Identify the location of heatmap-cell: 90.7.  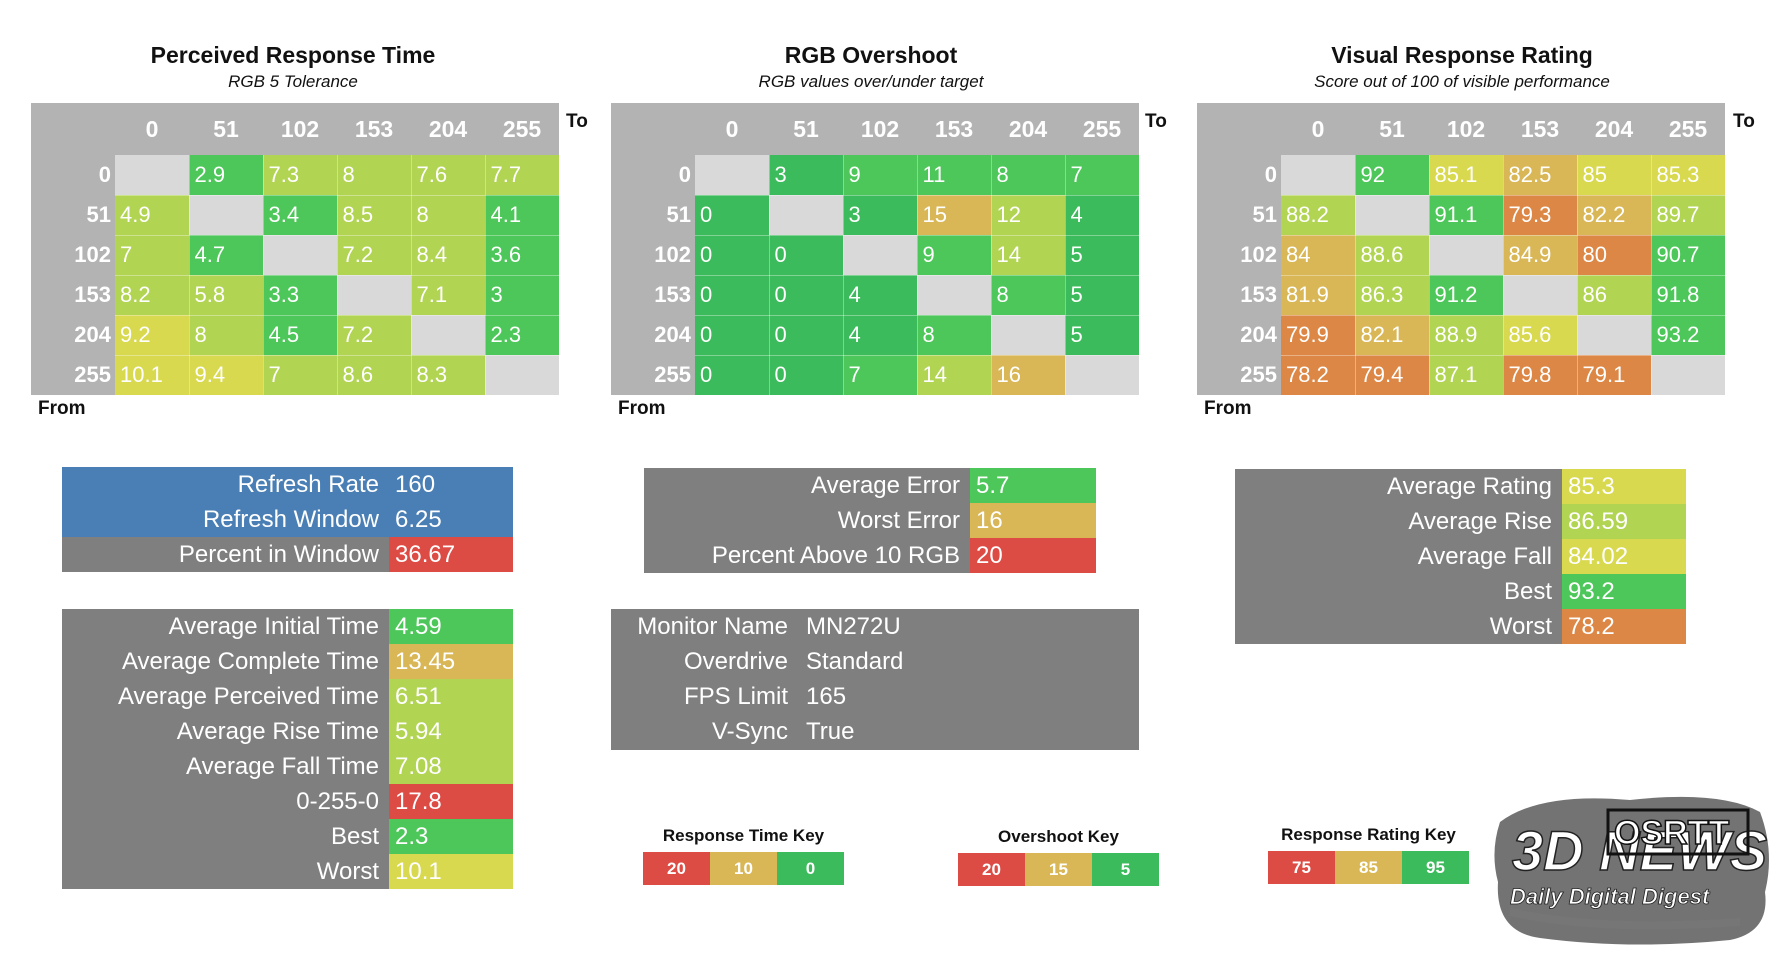
(1688, 255).